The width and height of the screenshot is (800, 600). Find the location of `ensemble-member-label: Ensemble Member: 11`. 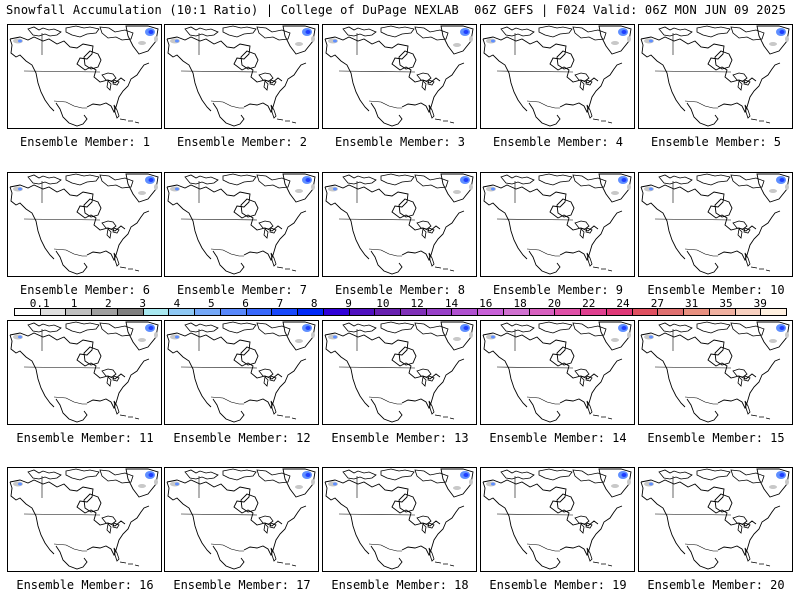

ensemble-member-label: Ensemble Member: 11 is located at coordinates (85, 438).